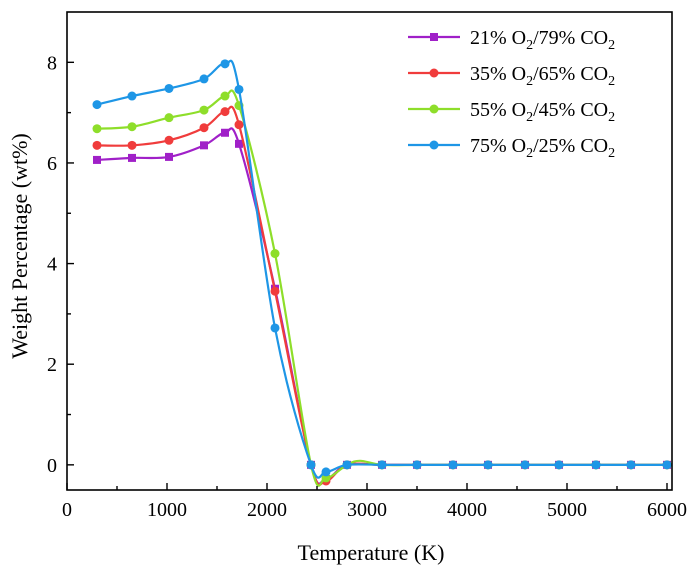  What do you see at coordinates (542, 148) in the screenshot?
I see `legend-label: 75% O2/25% CO2` at bounding box center [542, 148].